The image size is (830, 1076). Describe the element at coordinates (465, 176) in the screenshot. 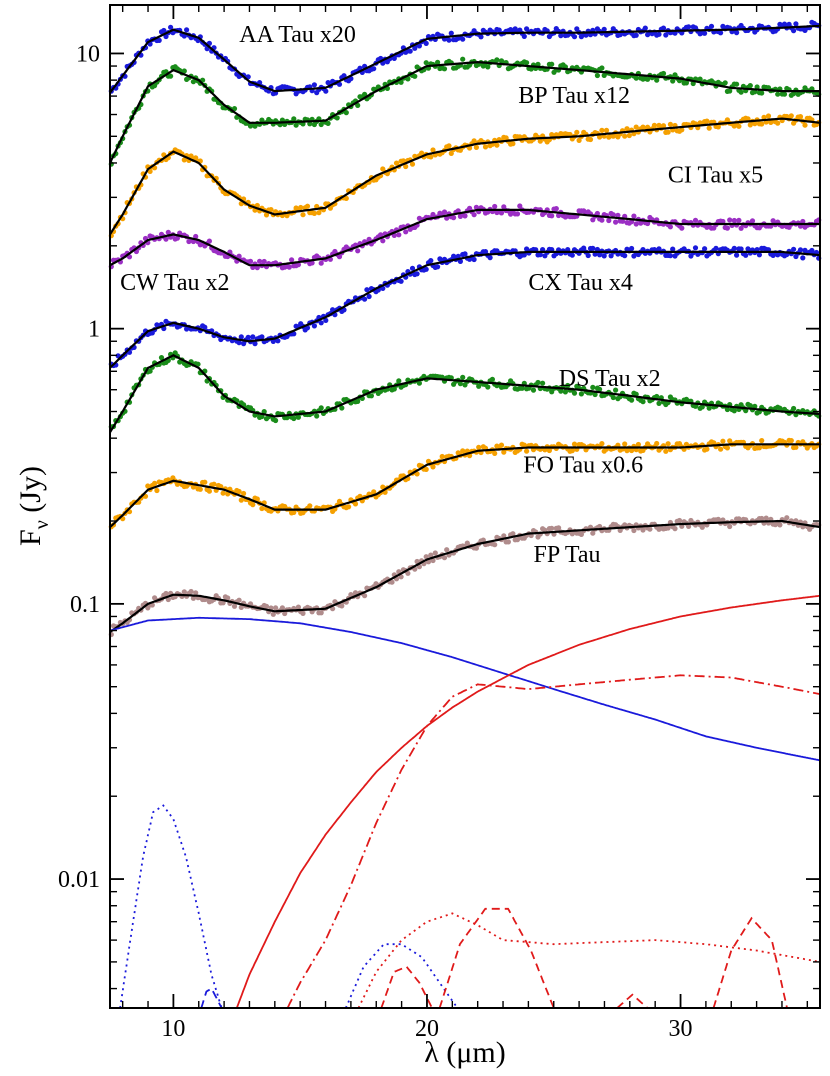

I see `ci-tau-x5-model-line` at that location.